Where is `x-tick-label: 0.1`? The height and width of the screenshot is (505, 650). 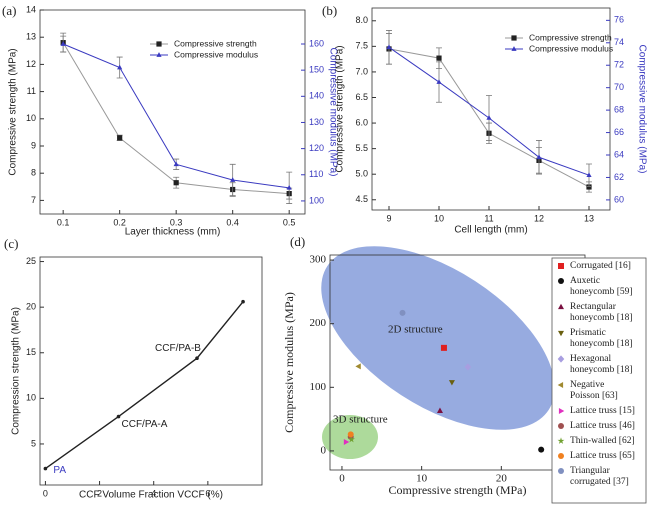 x-tick-label: 0.1 is located at coordinates (63, 222).